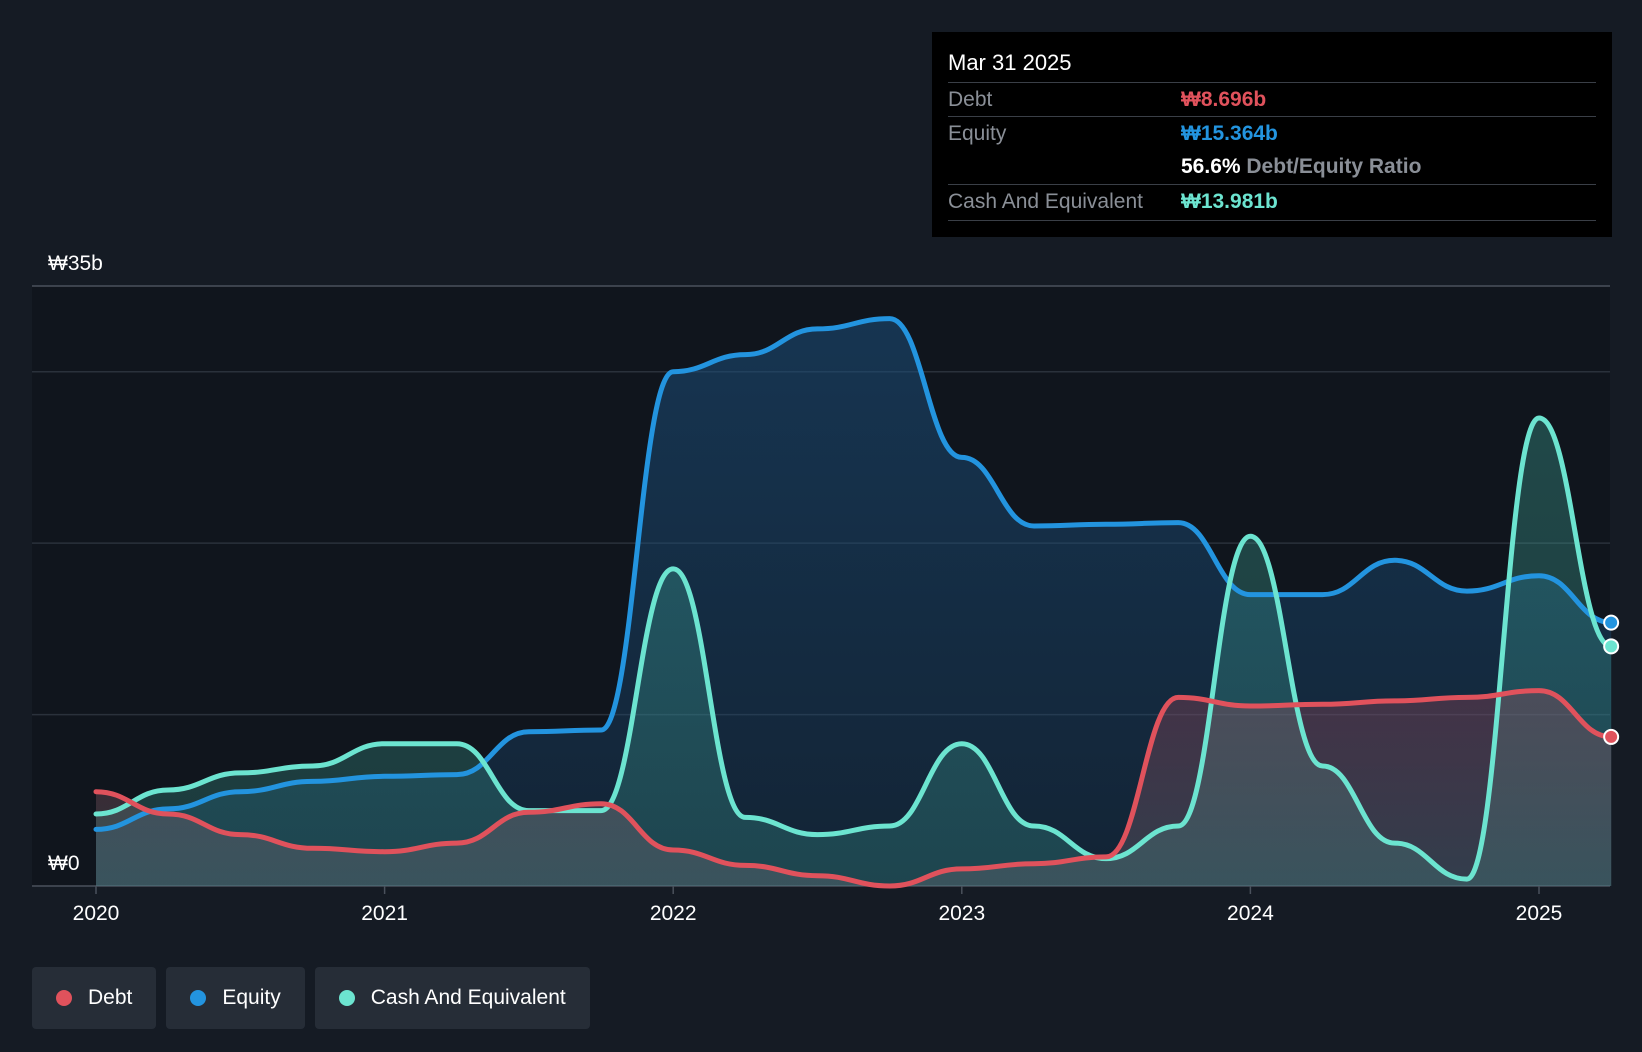 Image resolution: width=1642 pixels, height=1052 pixels. What do you see at coordinates (1611, 736) in the screenshot?
I see `endpoint-debt` at bounding box center [1611, 736].